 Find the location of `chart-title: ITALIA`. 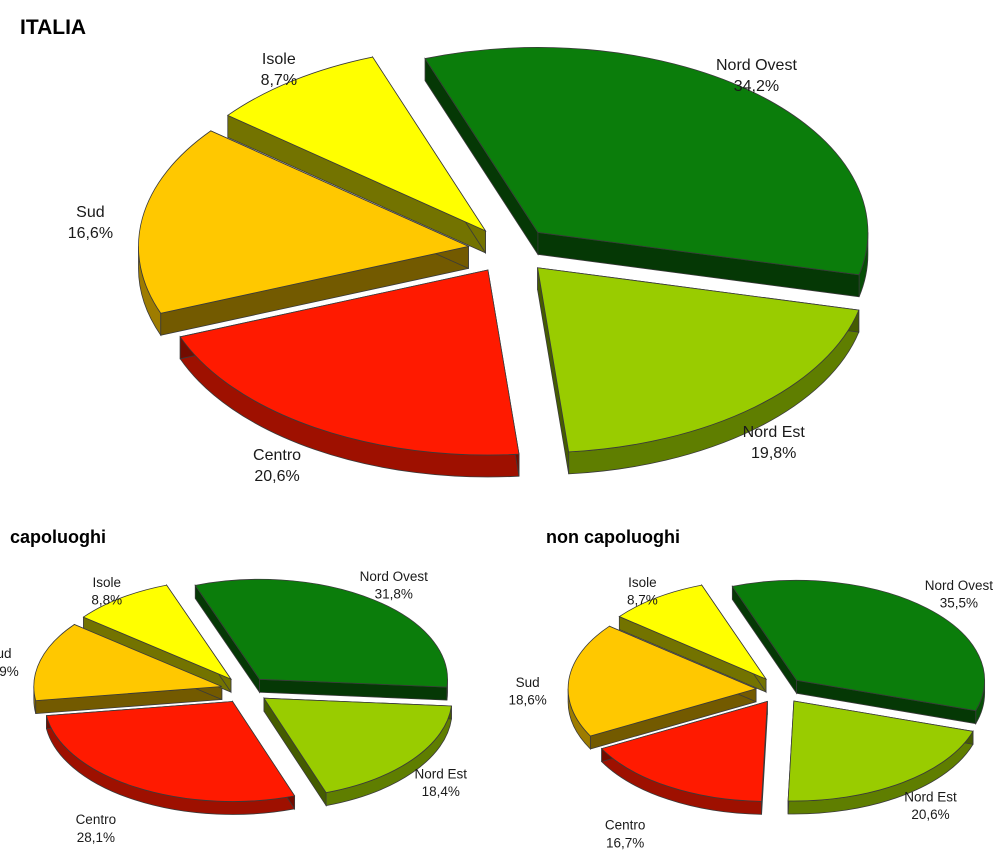

chart-title: ITALIA is located at coordinates (53, 27).